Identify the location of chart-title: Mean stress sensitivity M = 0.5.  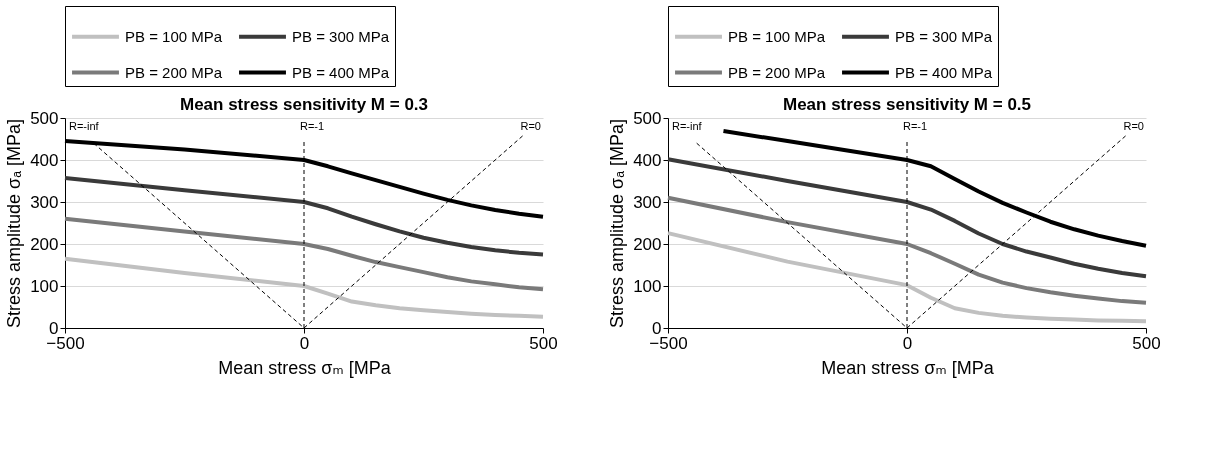
(907, 104).